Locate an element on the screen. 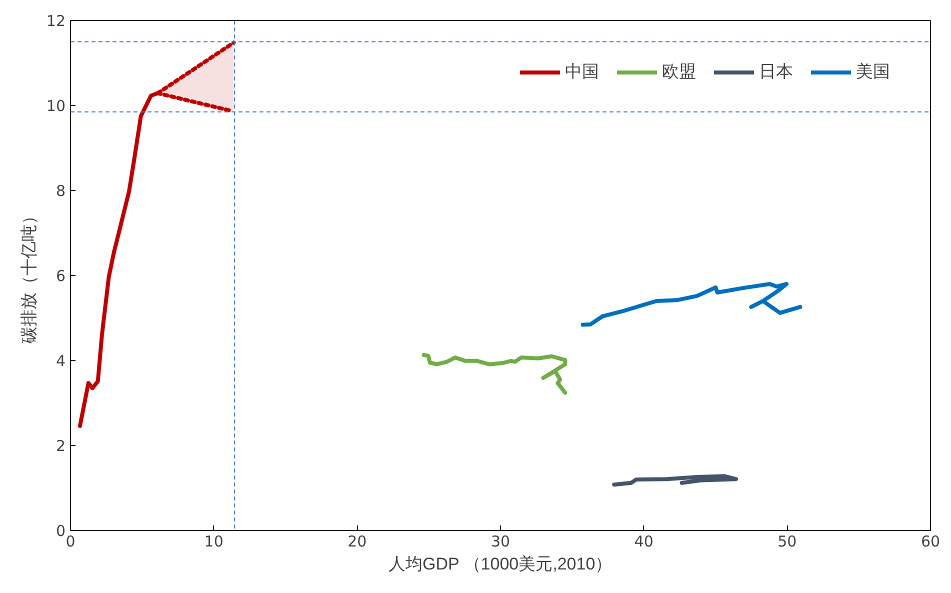 The image size is (951, 593). y-tick-label: 6 is located at coordinates (61, 276).